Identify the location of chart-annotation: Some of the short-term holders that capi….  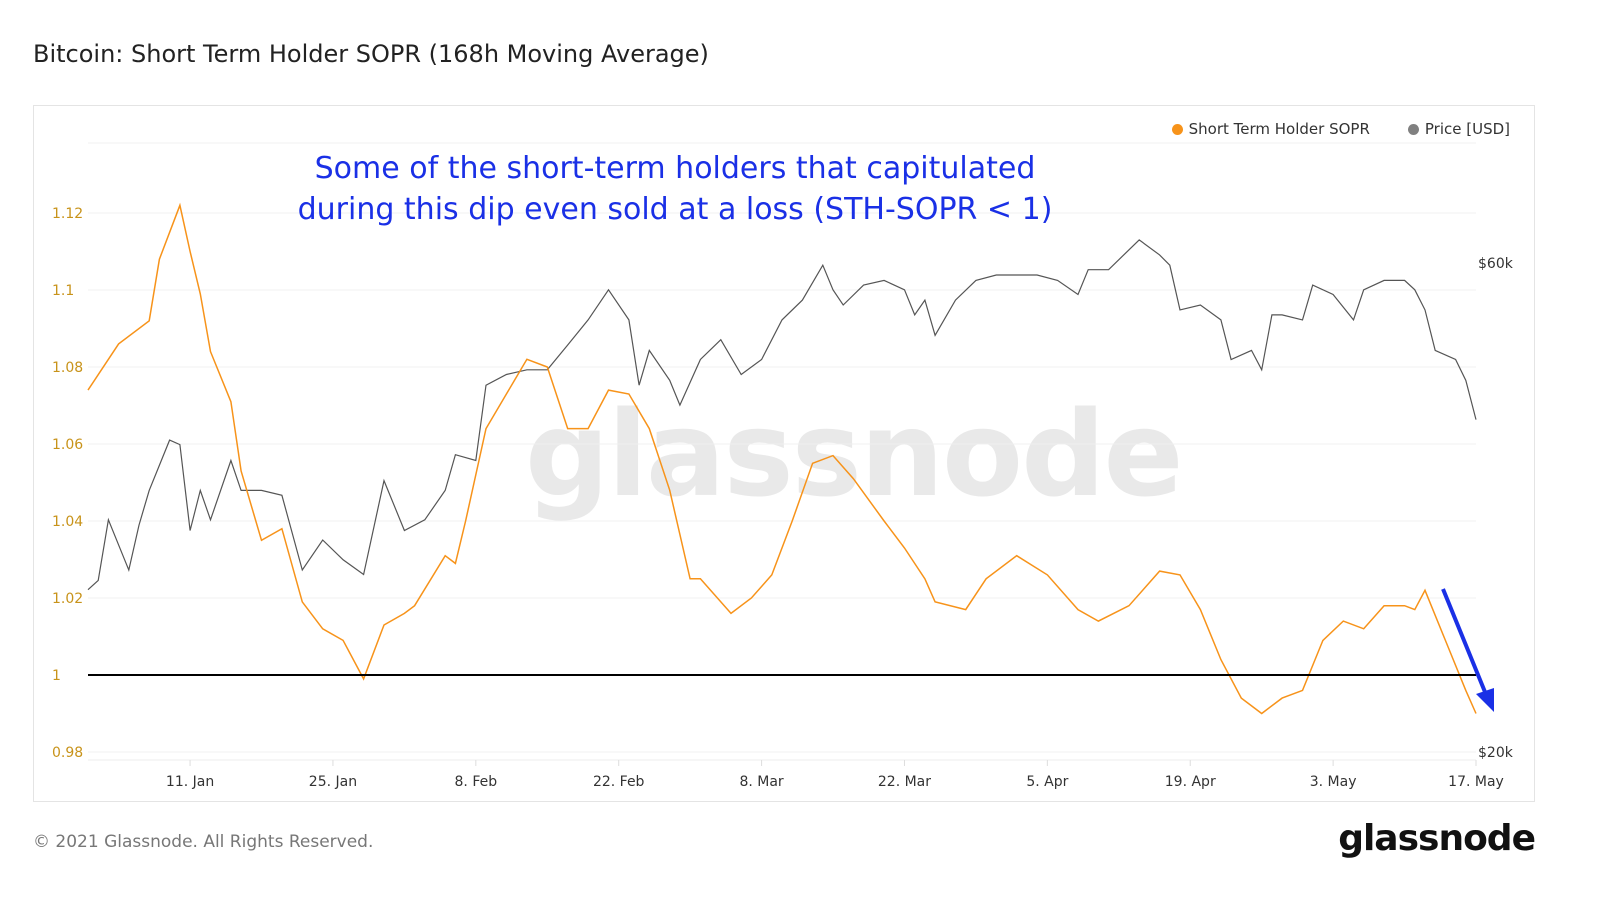
(675, 189).